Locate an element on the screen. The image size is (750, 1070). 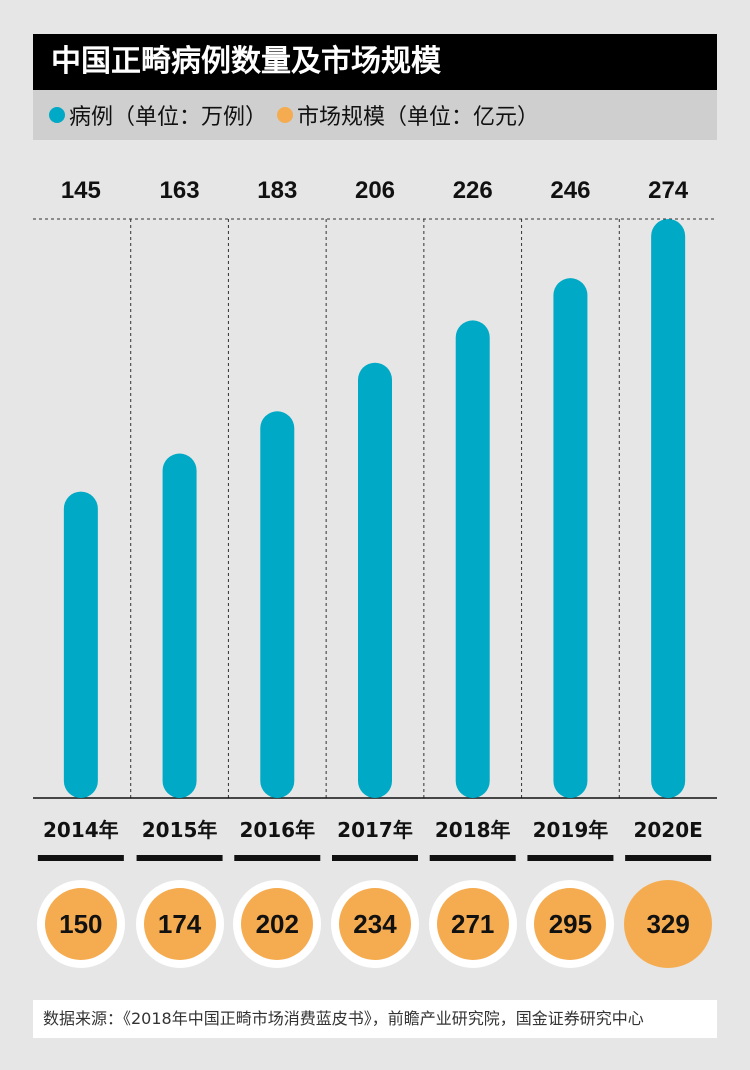
market-circle: 234 is located at coordinates (375, 924).